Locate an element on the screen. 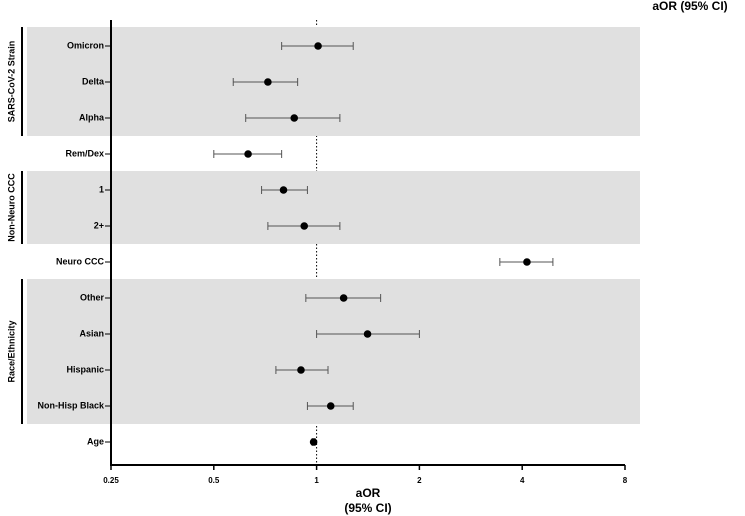 The width and height of the screenshot is (745, 516). row-label: 2+ is located at coordinates (99, 225).